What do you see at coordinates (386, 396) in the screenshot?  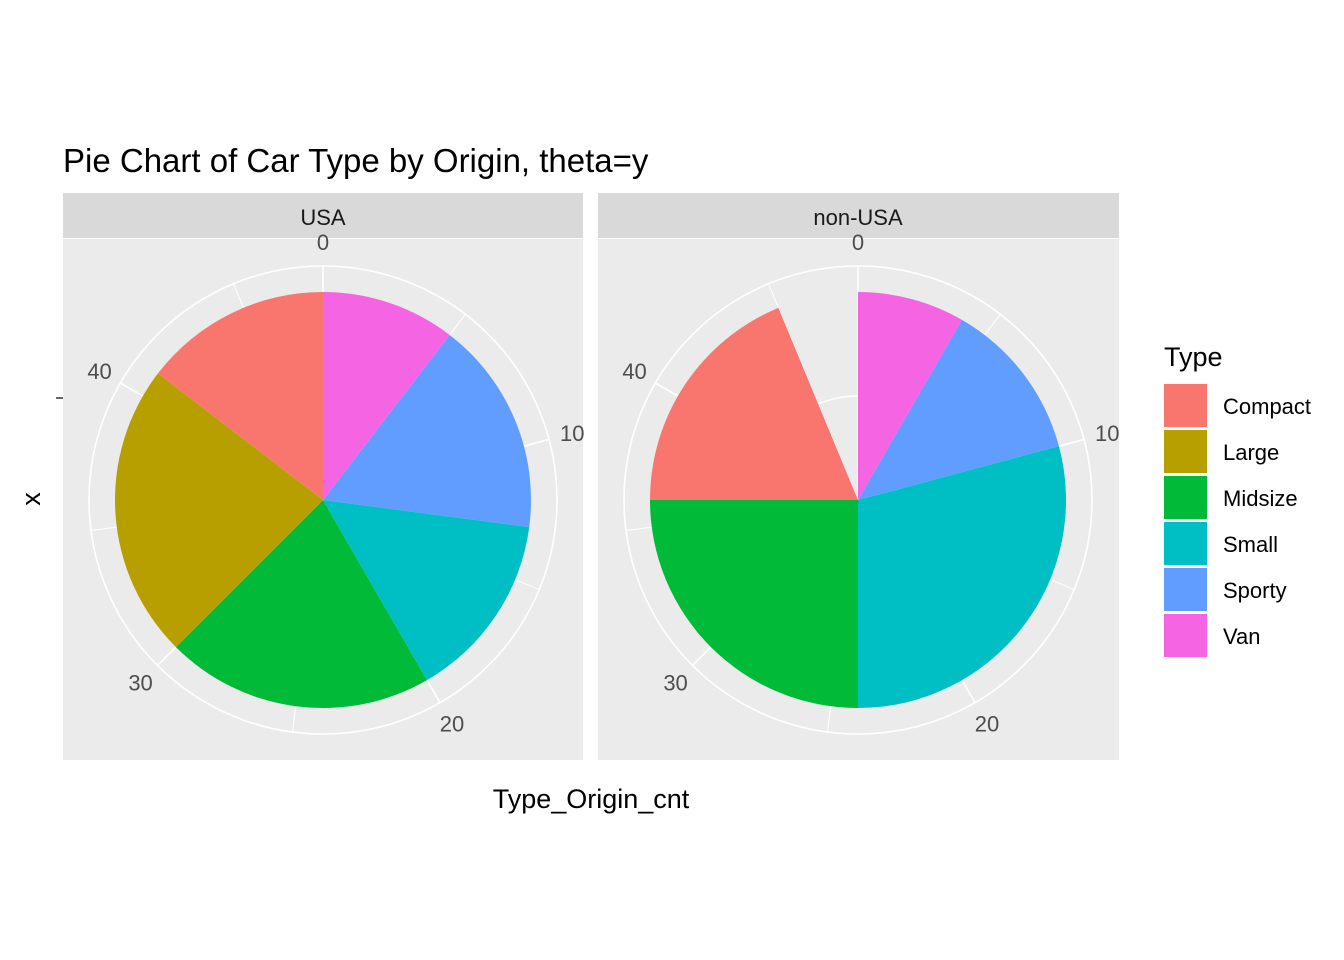 I see `pie-slice-usa-van` at bounding box center [386, 396].